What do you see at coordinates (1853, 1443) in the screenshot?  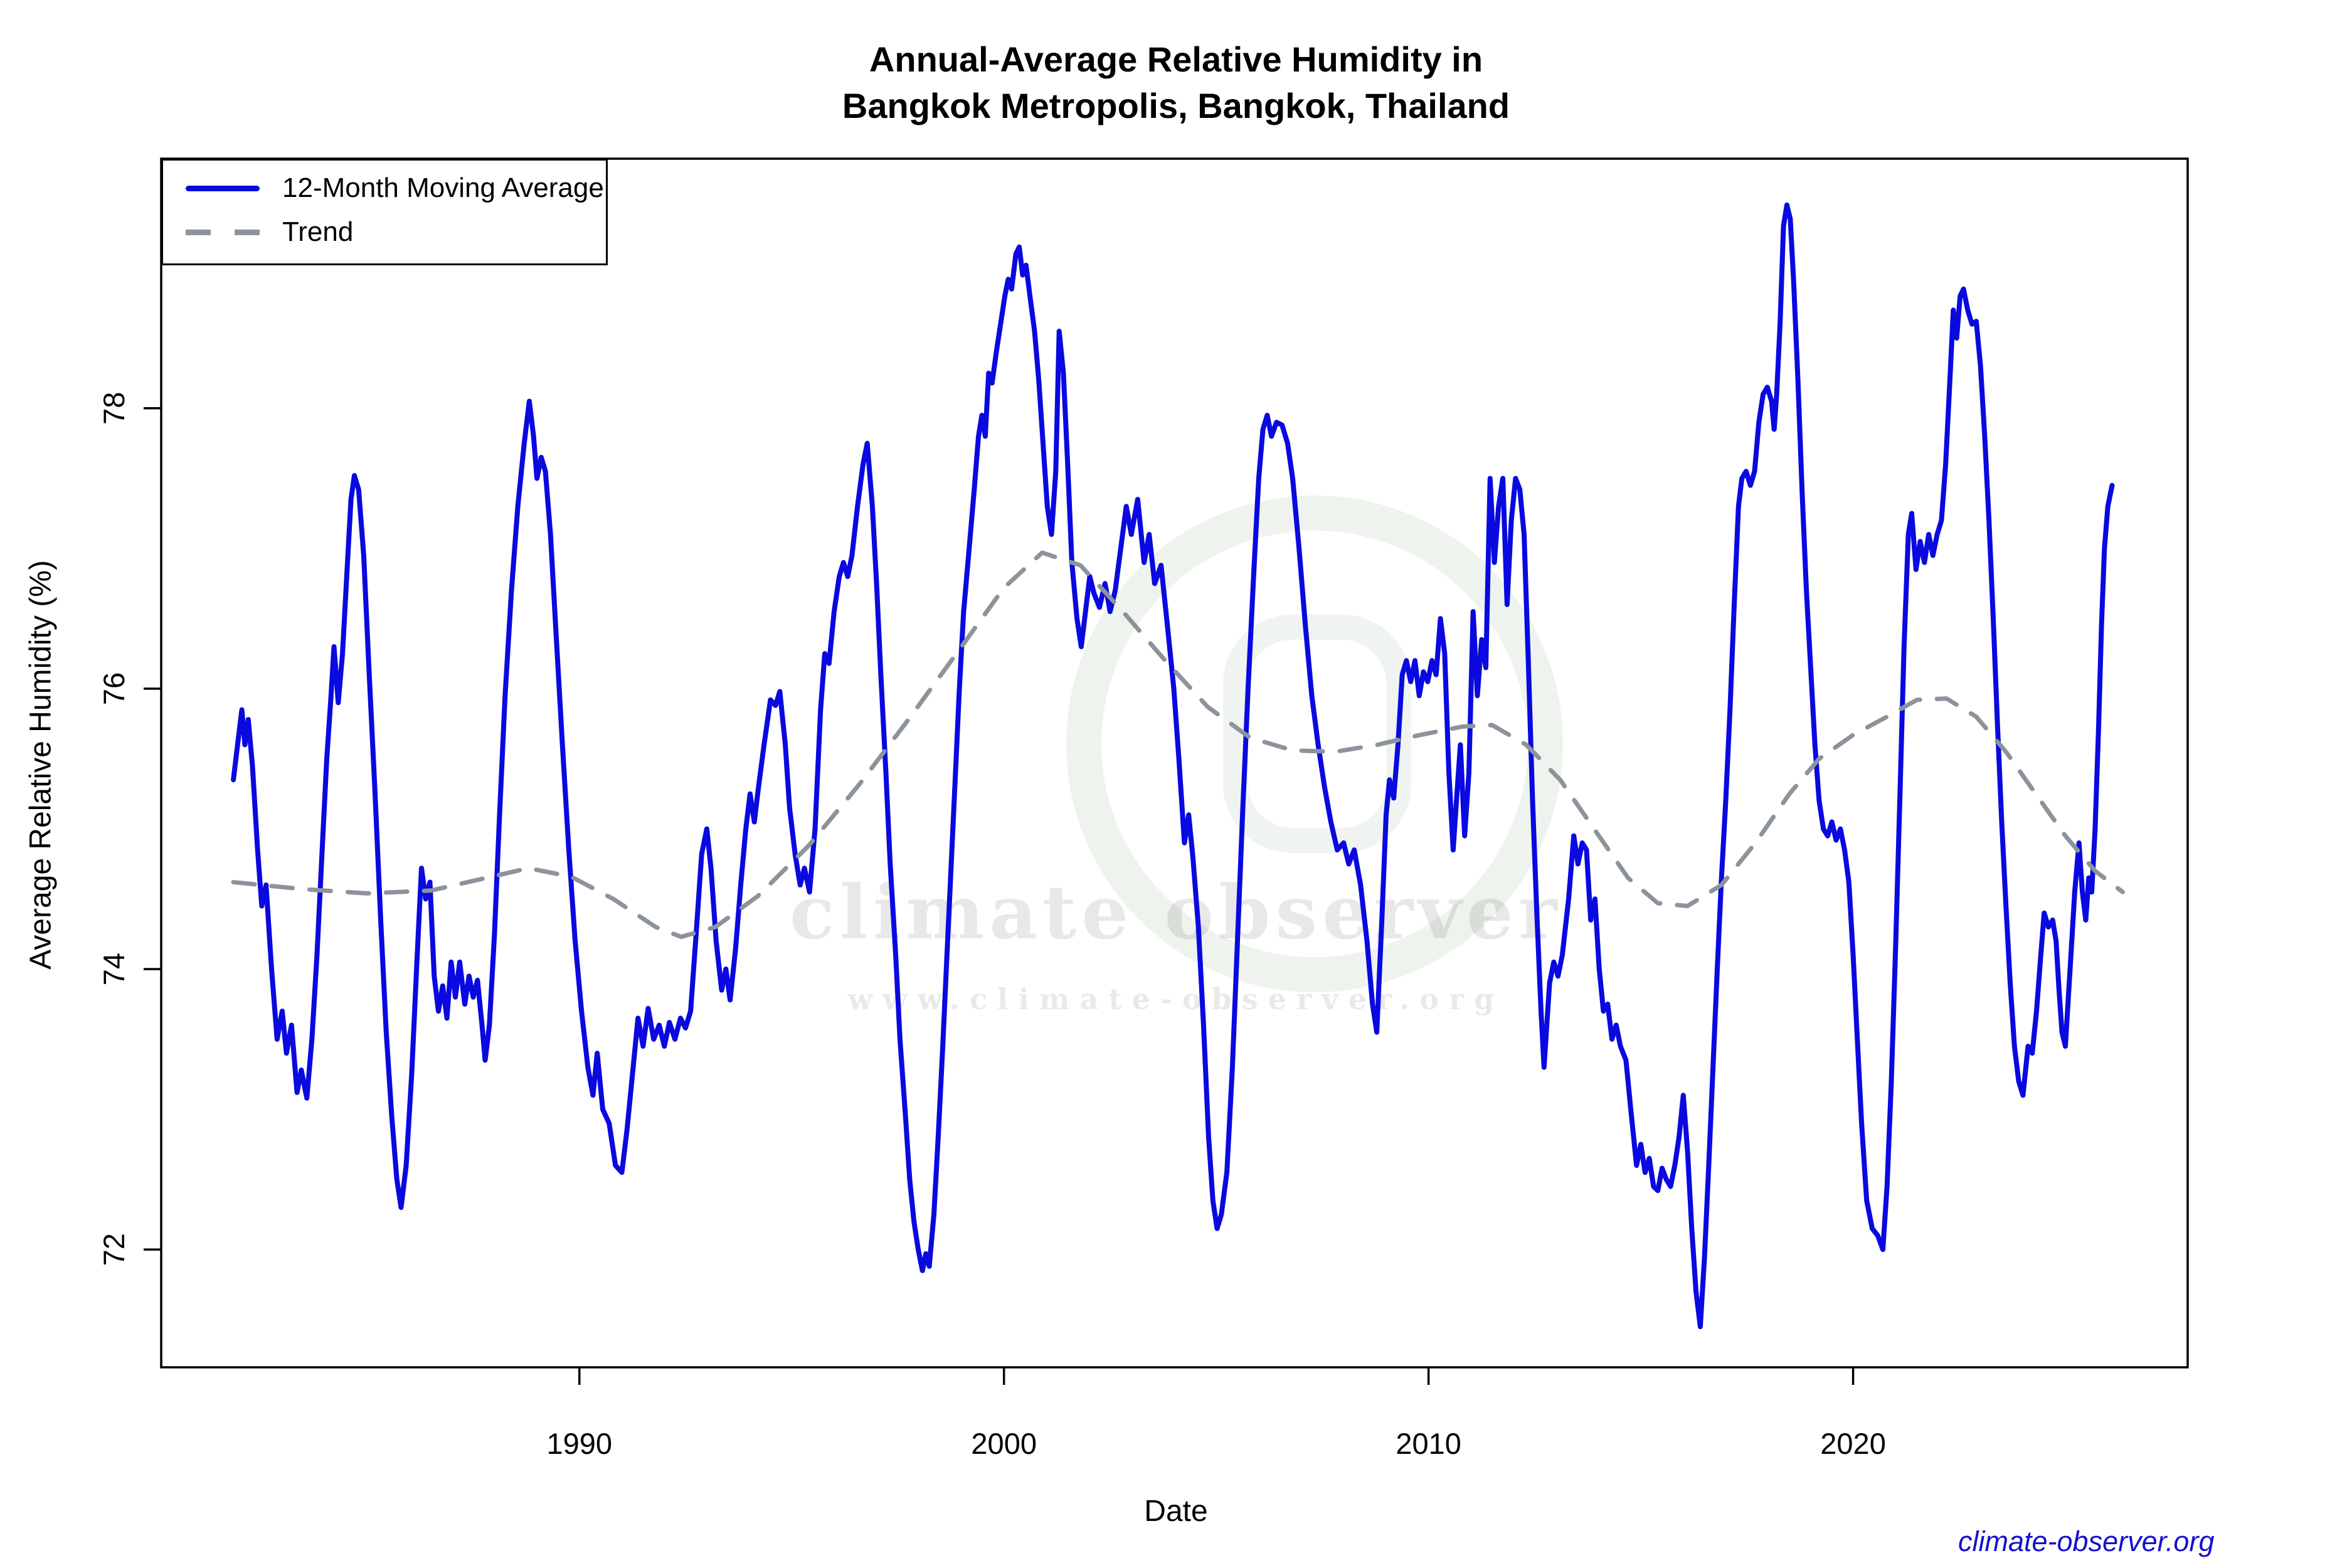 I see `x-tick-label: 2020` at bounding box center [1853, 1443].